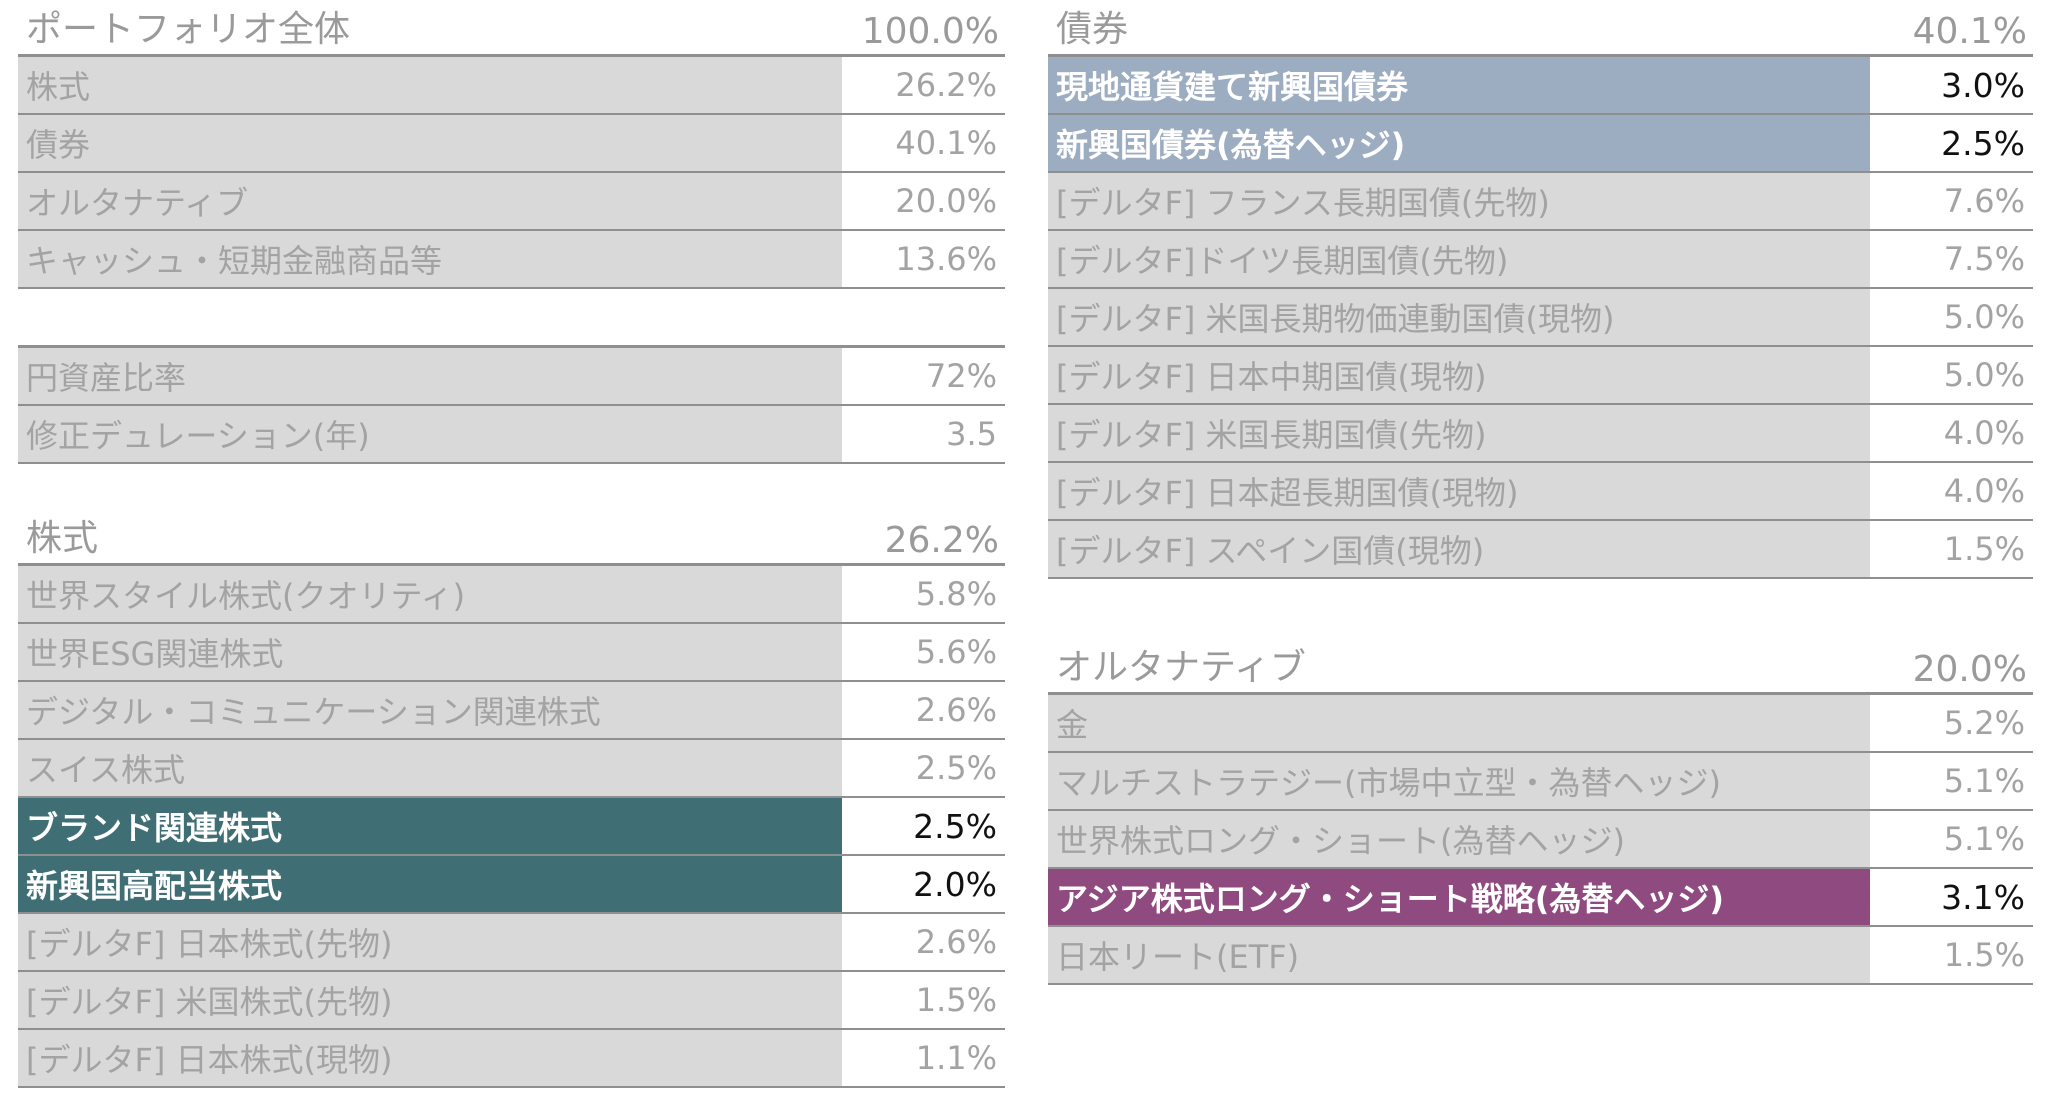 This screenshot has width=2048, height=1114. What do you see at coordinates (924, 376) in the screenshot?
I see `row-value: 72%` at bounding box center [924, 376].